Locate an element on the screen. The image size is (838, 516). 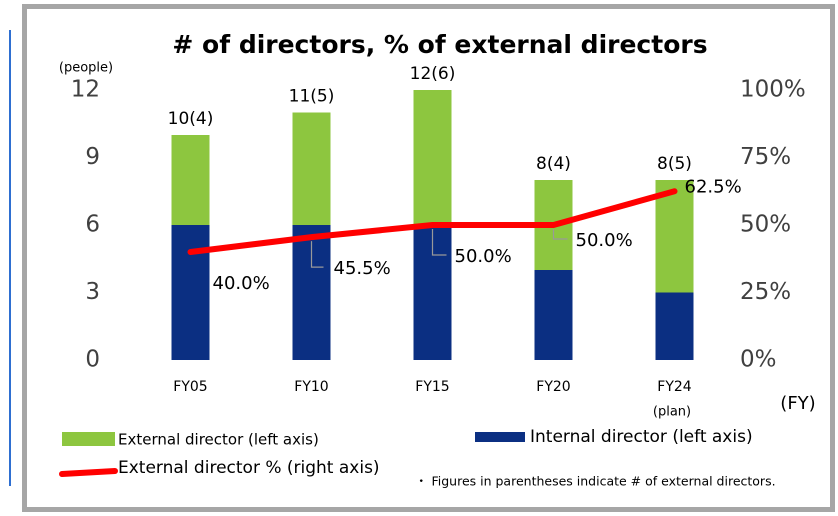
value-label: 40.0% is located at coordinates (241, 283).